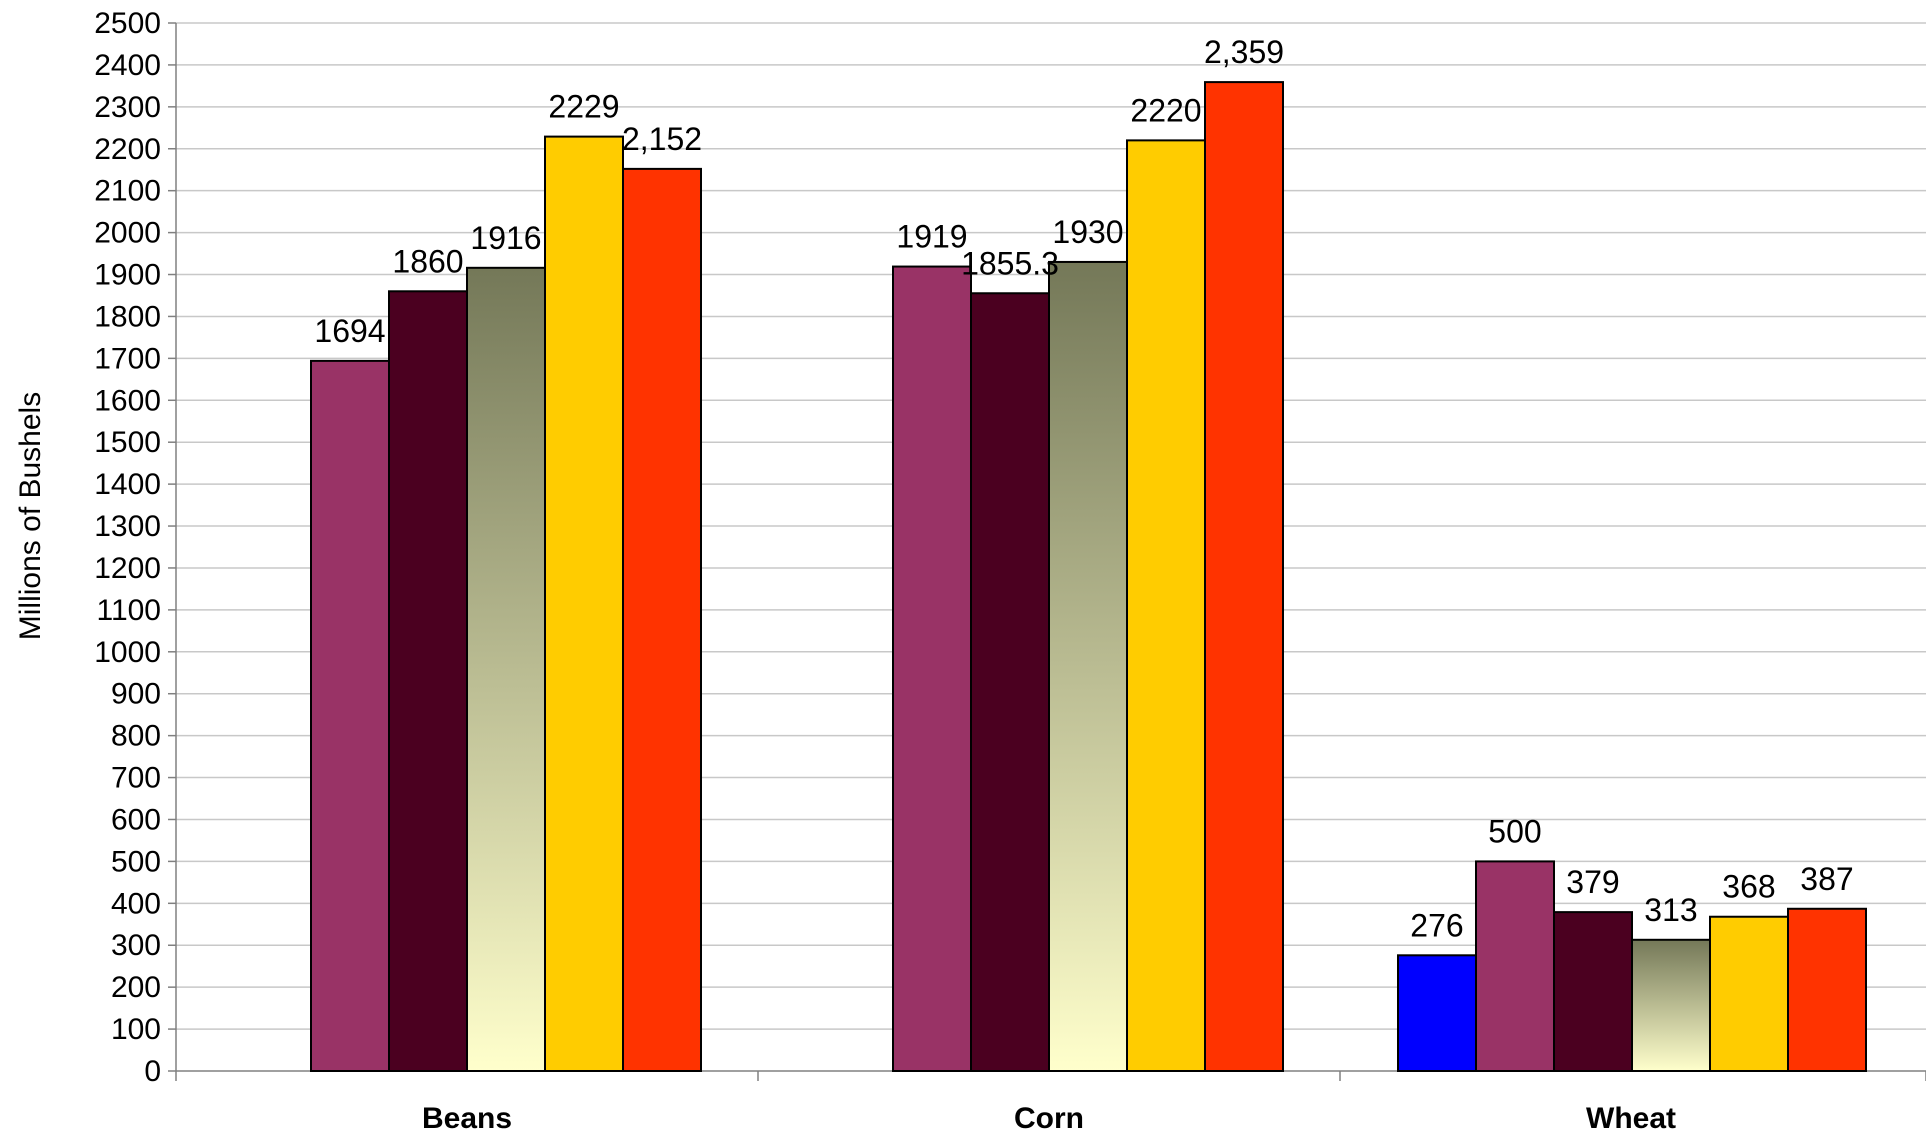  What do you see at coordinates (127, 191) in the screenshot?
I see `y-tick-label: 2100` at bounding box center [127, 191].